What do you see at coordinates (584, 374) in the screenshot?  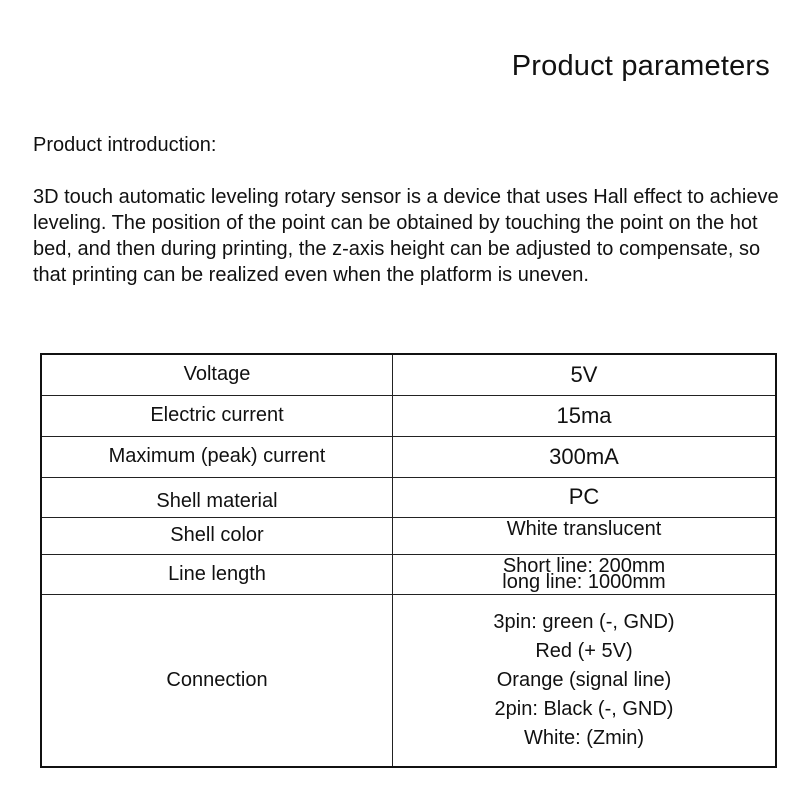 I see `param-value: 5V` at bounding box center [584, 374].